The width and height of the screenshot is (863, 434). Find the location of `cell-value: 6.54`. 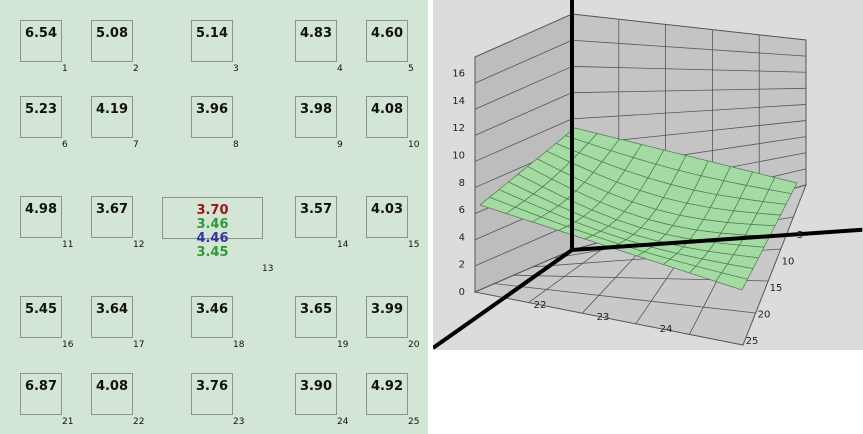

cell-value: 6.54 is located at coordinates (41, 33).